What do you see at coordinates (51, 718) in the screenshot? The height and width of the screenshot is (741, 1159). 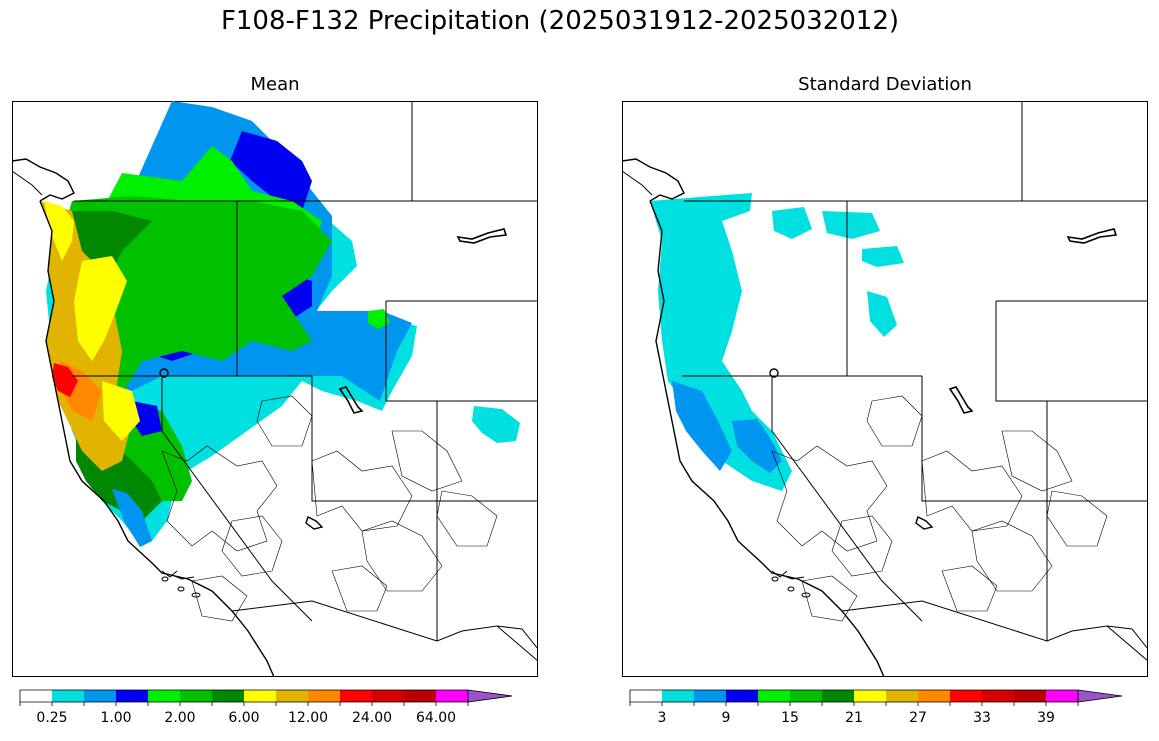 I see `mean-colorbar-tick-label: 0.25` at bounding box center [51, 718].